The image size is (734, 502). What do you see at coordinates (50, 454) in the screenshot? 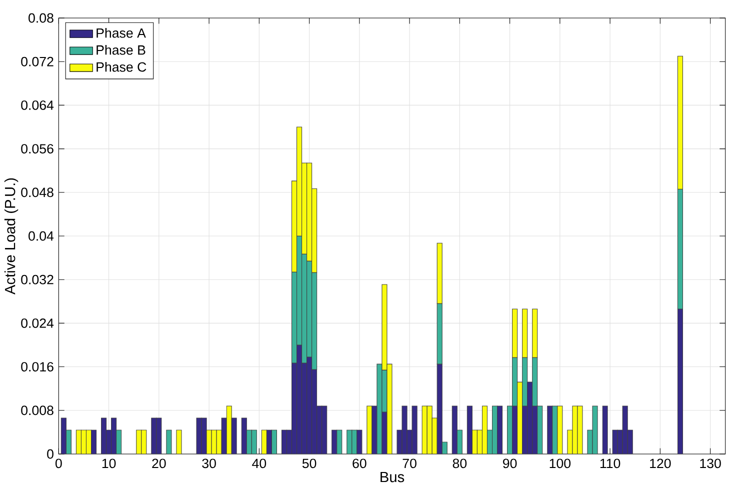
I see `y-tick-label: 0` at bounding box center [50, 454].